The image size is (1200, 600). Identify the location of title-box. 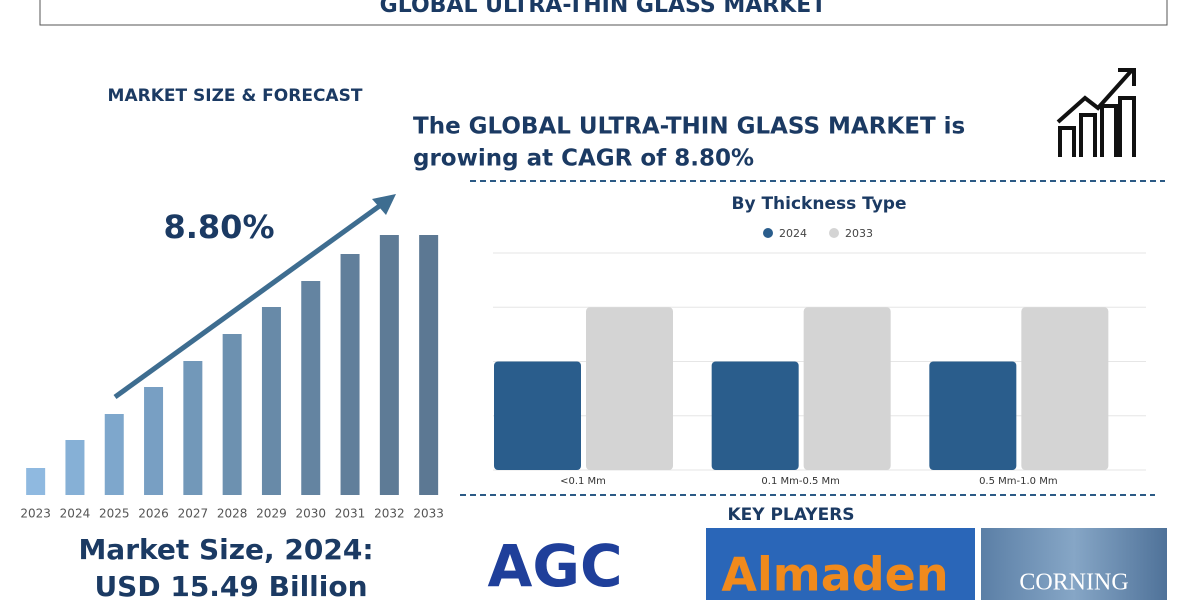
(603, 13).